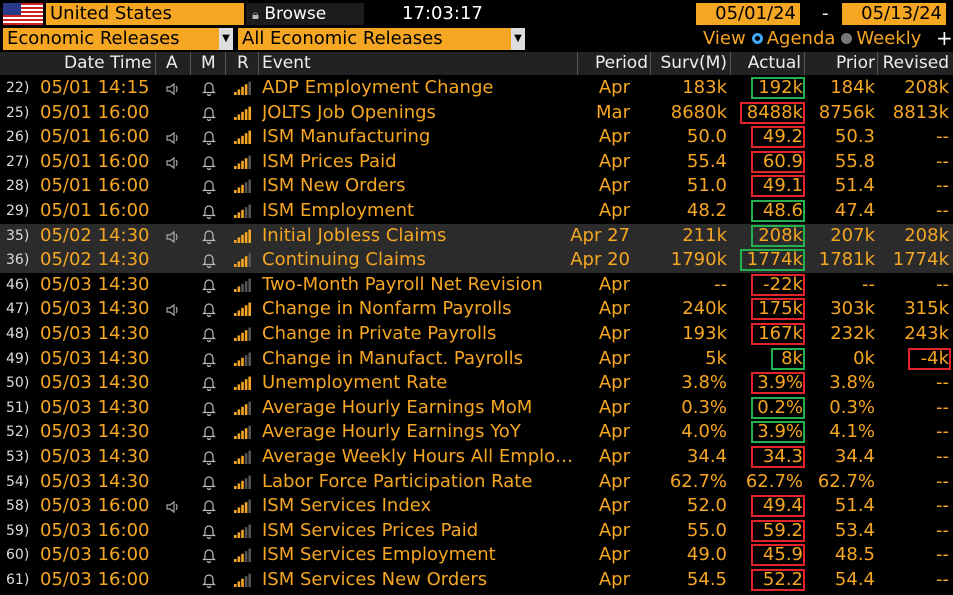 This screenshot has height=595, width=953. Describe the element at coordinates (94, 260) in the screenshot. I see `release-datetime: 05/02 14:30` at that location.